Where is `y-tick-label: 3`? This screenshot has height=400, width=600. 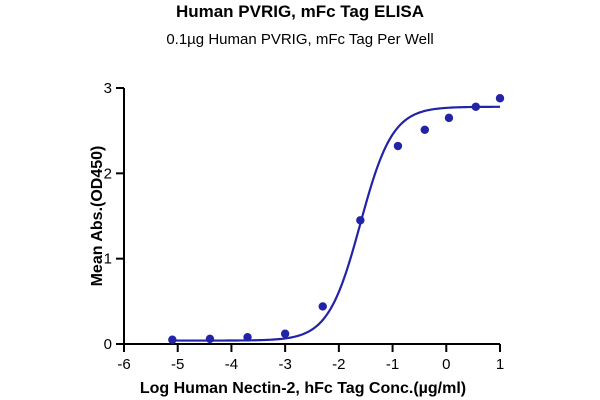 y-tick-label: 3 is located at coordinates (108, 88).